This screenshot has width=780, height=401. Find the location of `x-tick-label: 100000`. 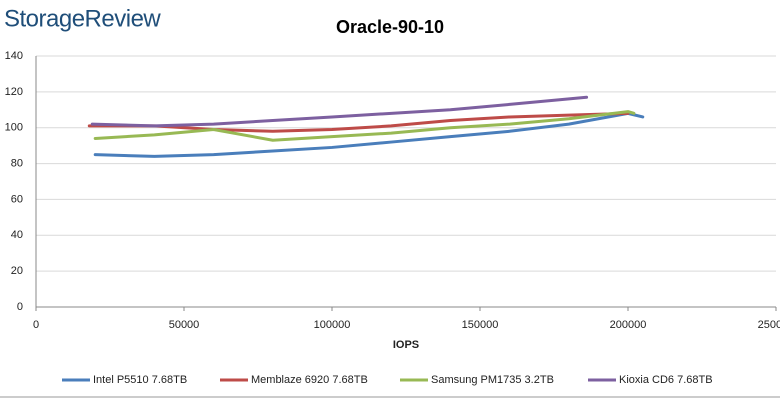

x-tick-label: 100000 is located at coordinates (332, 325).